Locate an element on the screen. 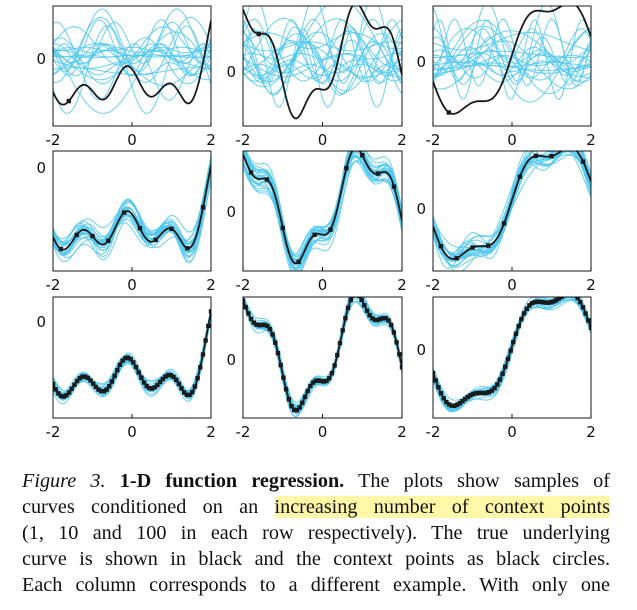  x-tick-label: 0 is located at coordinates (132, 140).